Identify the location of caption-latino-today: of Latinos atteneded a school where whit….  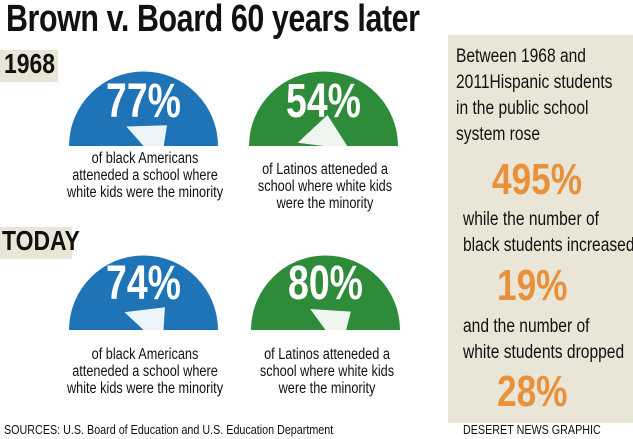
(327, 371).